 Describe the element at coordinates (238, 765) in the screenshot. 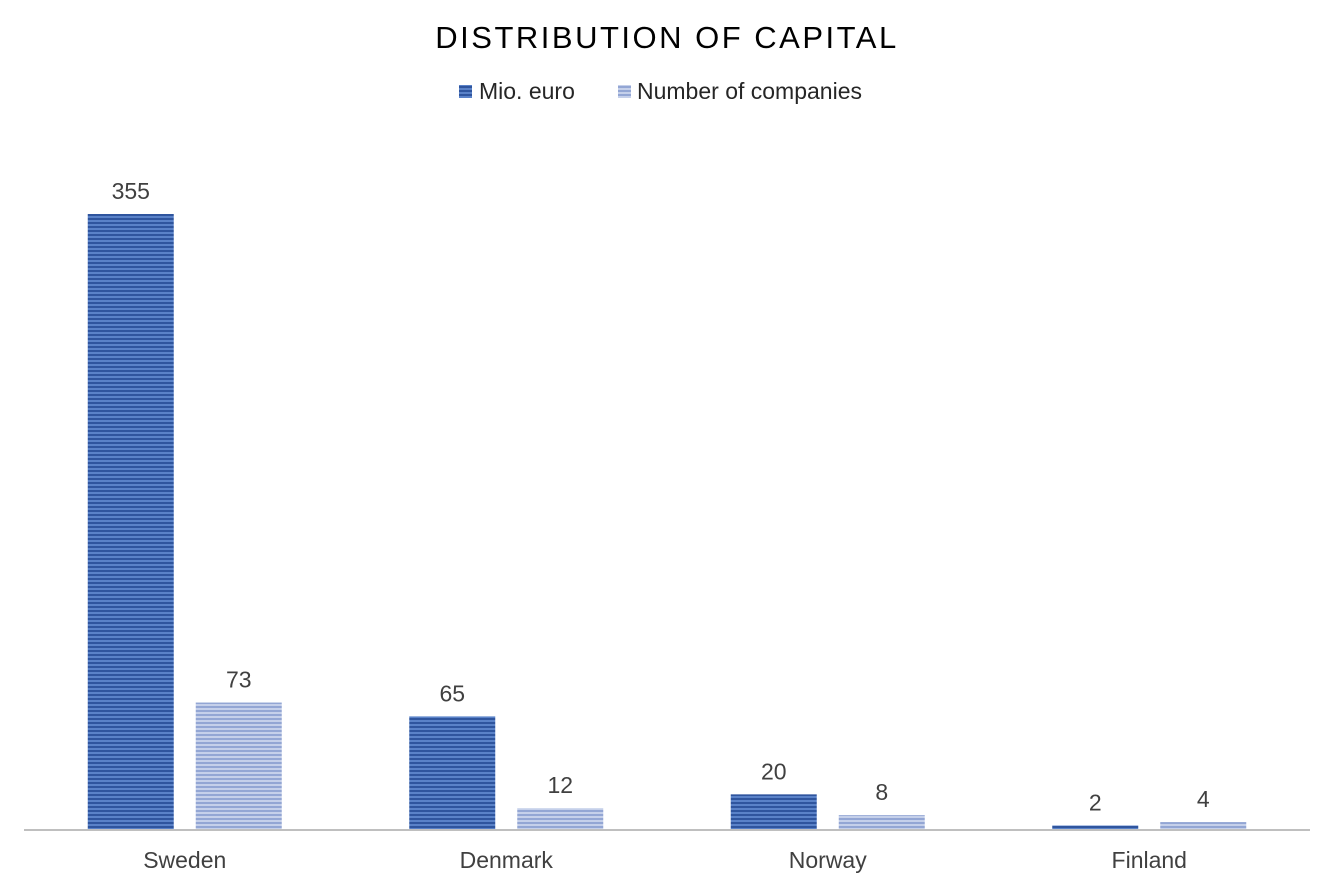

I see `bar-sweden-number-of-companies` at that location.